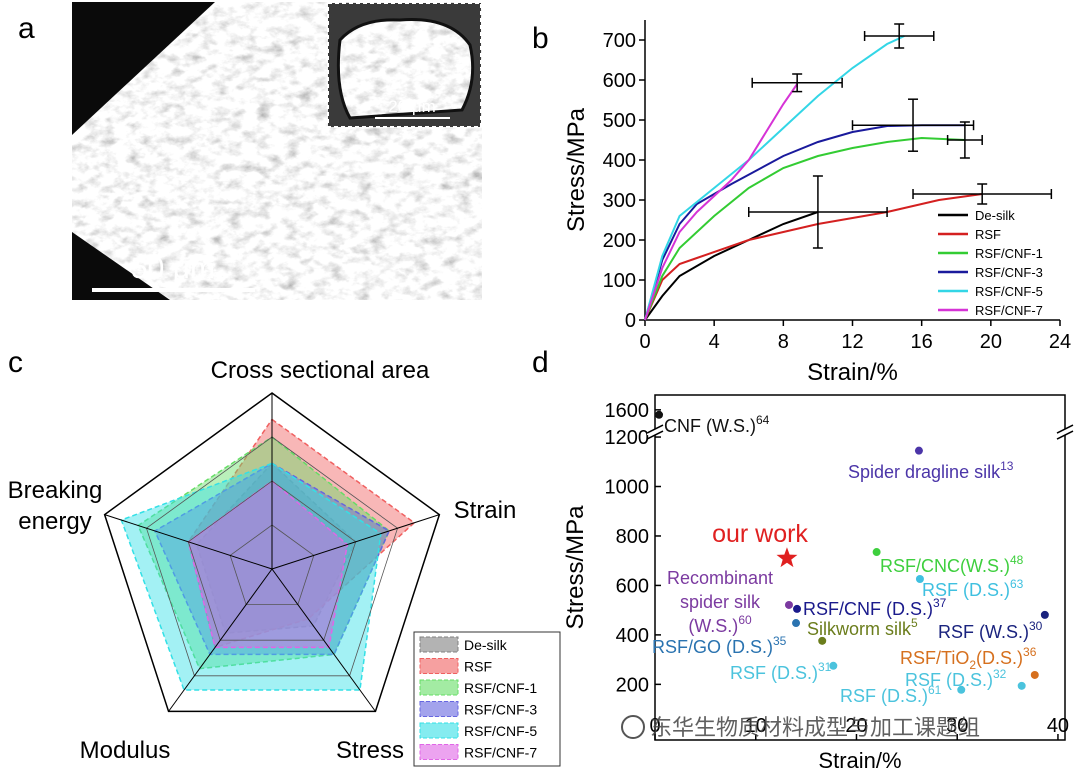 Image resolution: width=1080 pixels, height=779 pixels. Describe the element at coordinates (714, 342) in the screenshot. I see `x-tick-label: 4` at that location.